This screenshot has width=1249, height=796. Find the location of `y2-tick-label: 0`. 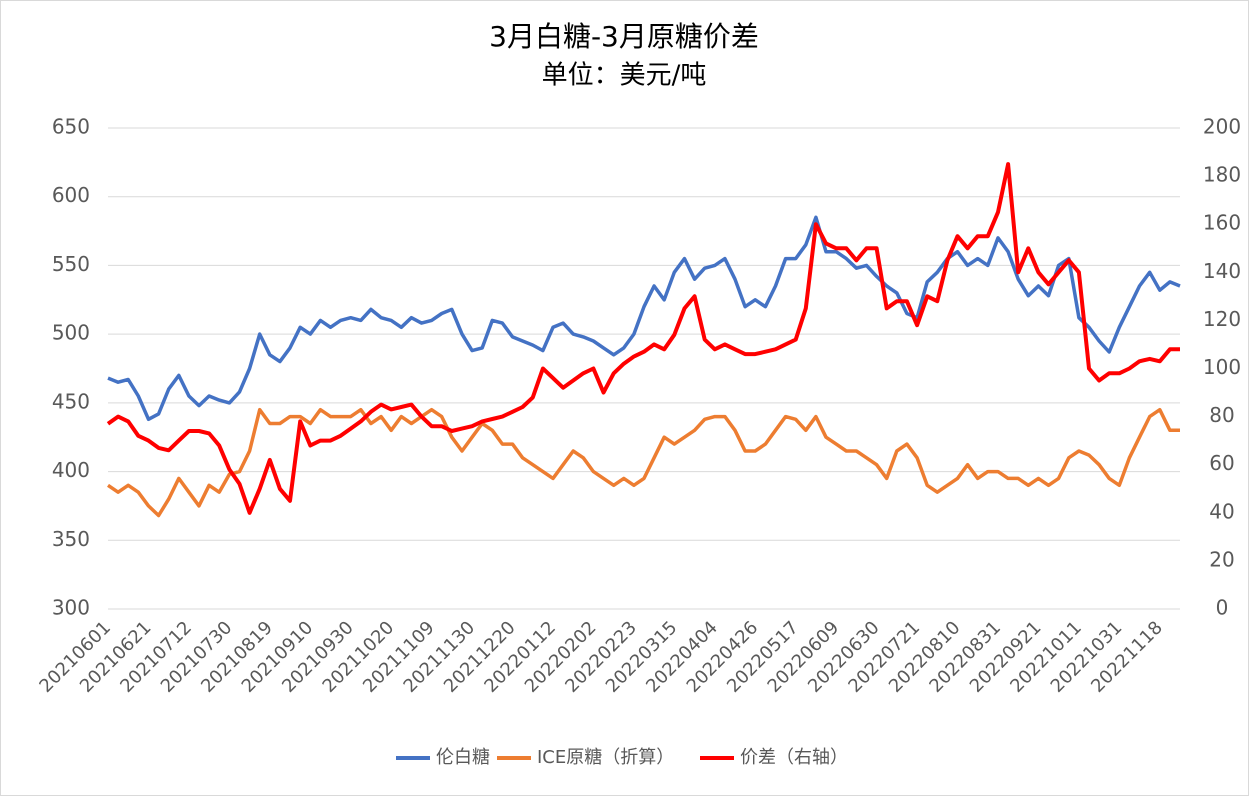

y2-tick-label: 0 is located at coordinates (1222, 608).